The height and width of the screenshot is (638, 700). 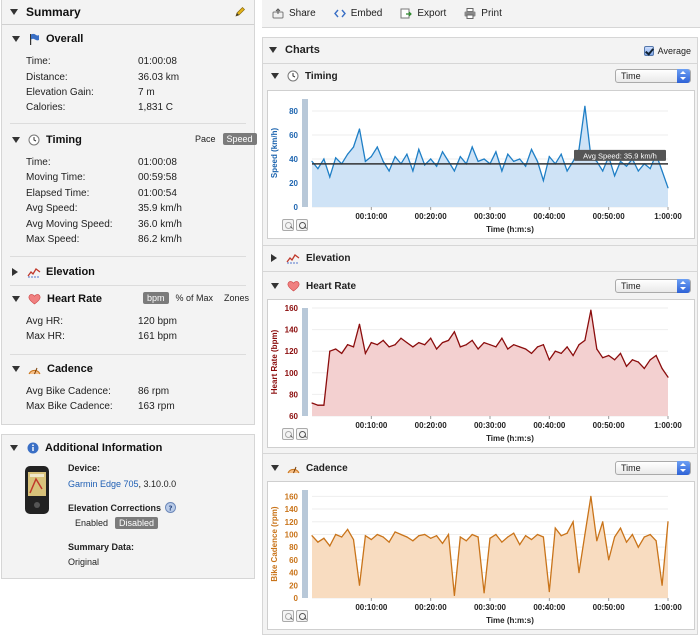 I want to click on zones-toggle-button: Zones, so click(x=237, y=298).